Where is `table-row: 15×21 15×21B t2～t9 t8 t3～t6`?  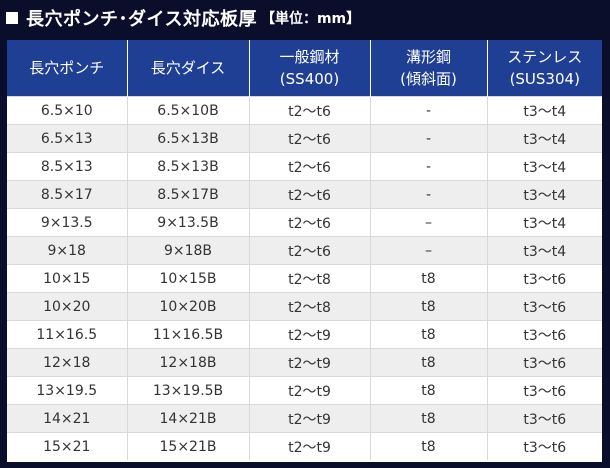 table-row: 15×21 15×21B t2～t9 t8 t3～t6 is located at coordinates (304, 446).